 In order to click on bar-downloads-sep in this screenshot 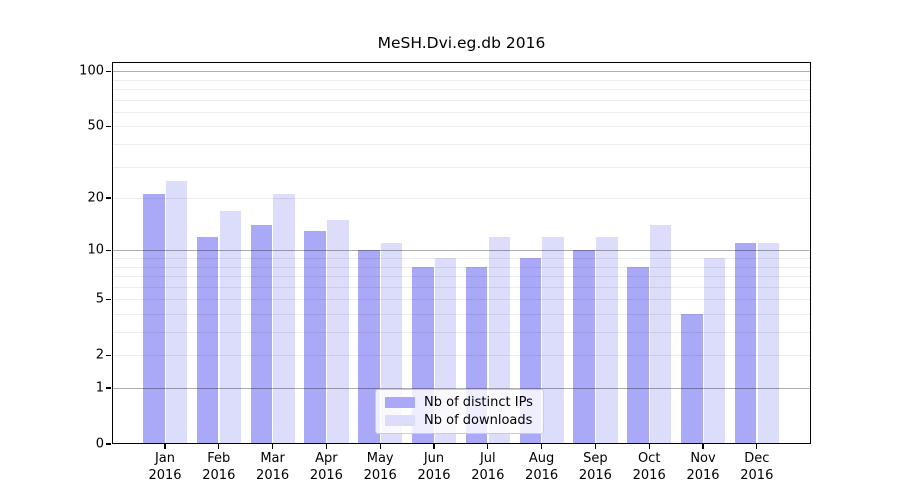, I will do `click(607, 340)`.